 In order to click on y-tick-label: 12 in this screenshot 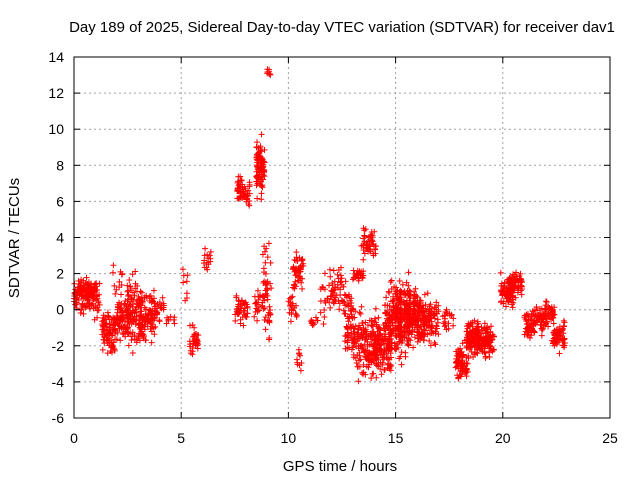, I will do `click(56, 93)`.